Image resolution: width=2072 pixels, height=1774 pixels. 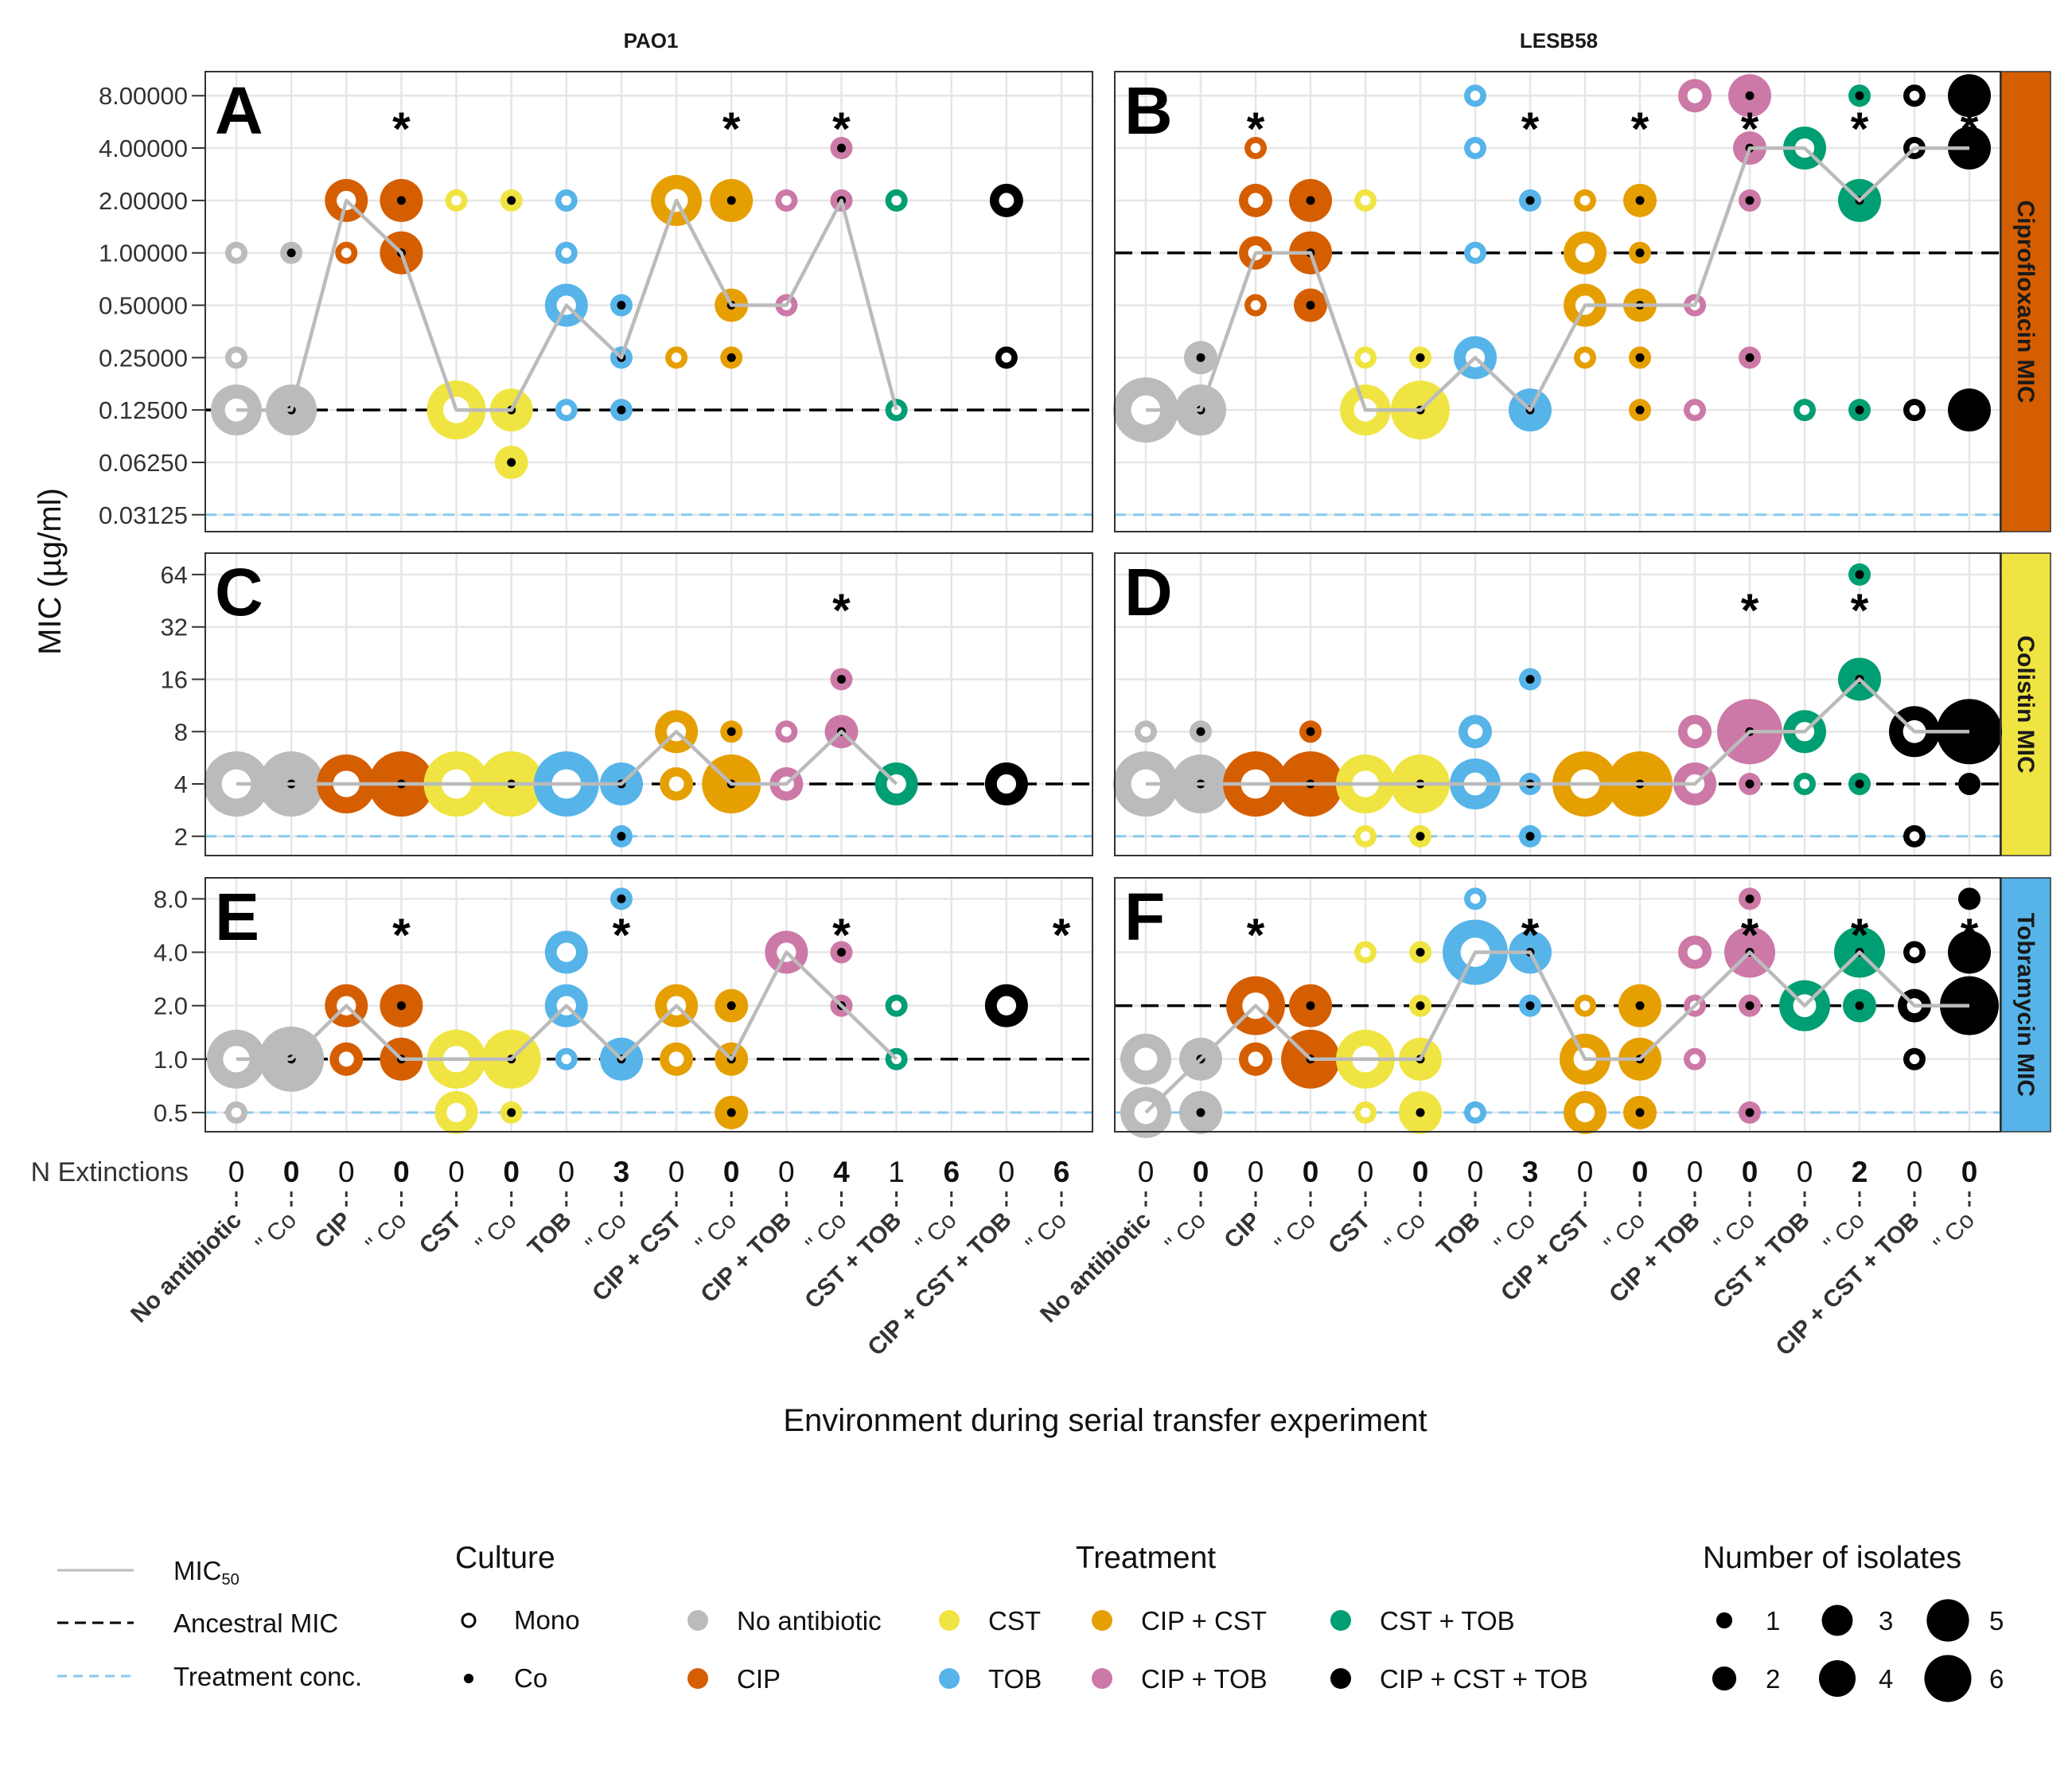 I want to click on y-tick-label: 0.06250, so click(x=143, y=463).